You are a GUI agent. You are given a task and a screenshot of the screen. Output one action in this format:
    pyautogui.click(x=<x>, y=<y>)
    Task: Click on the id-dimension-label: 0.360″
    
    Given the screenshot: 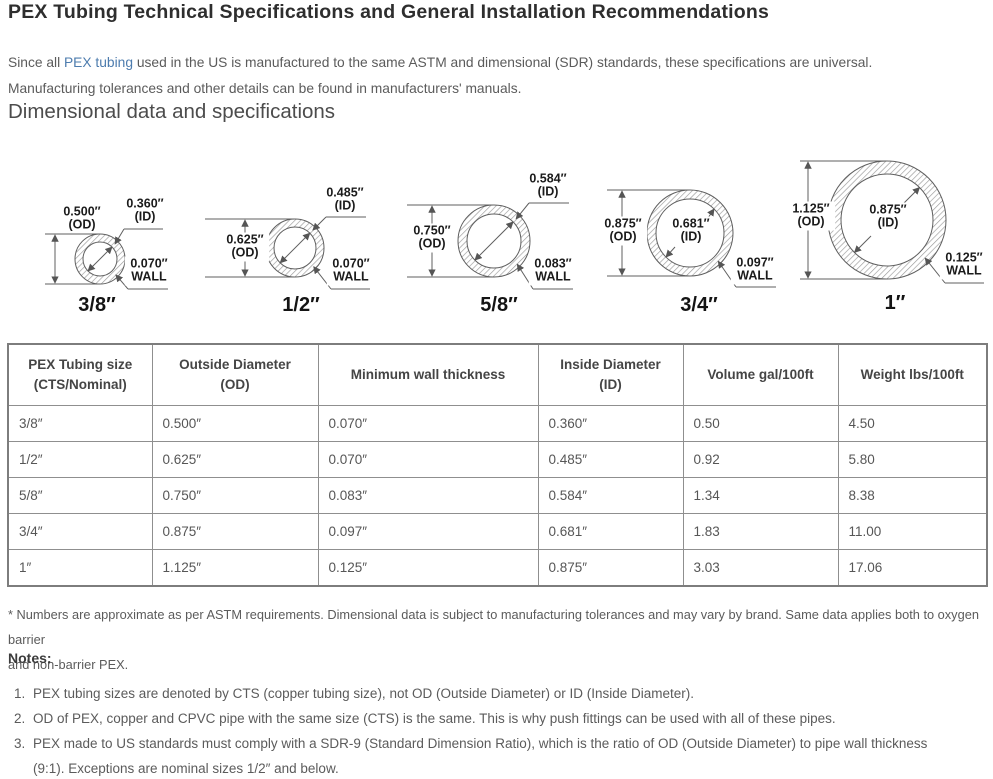 What is the action you would take?
    pyautogui.click(x=144, y=204)
    